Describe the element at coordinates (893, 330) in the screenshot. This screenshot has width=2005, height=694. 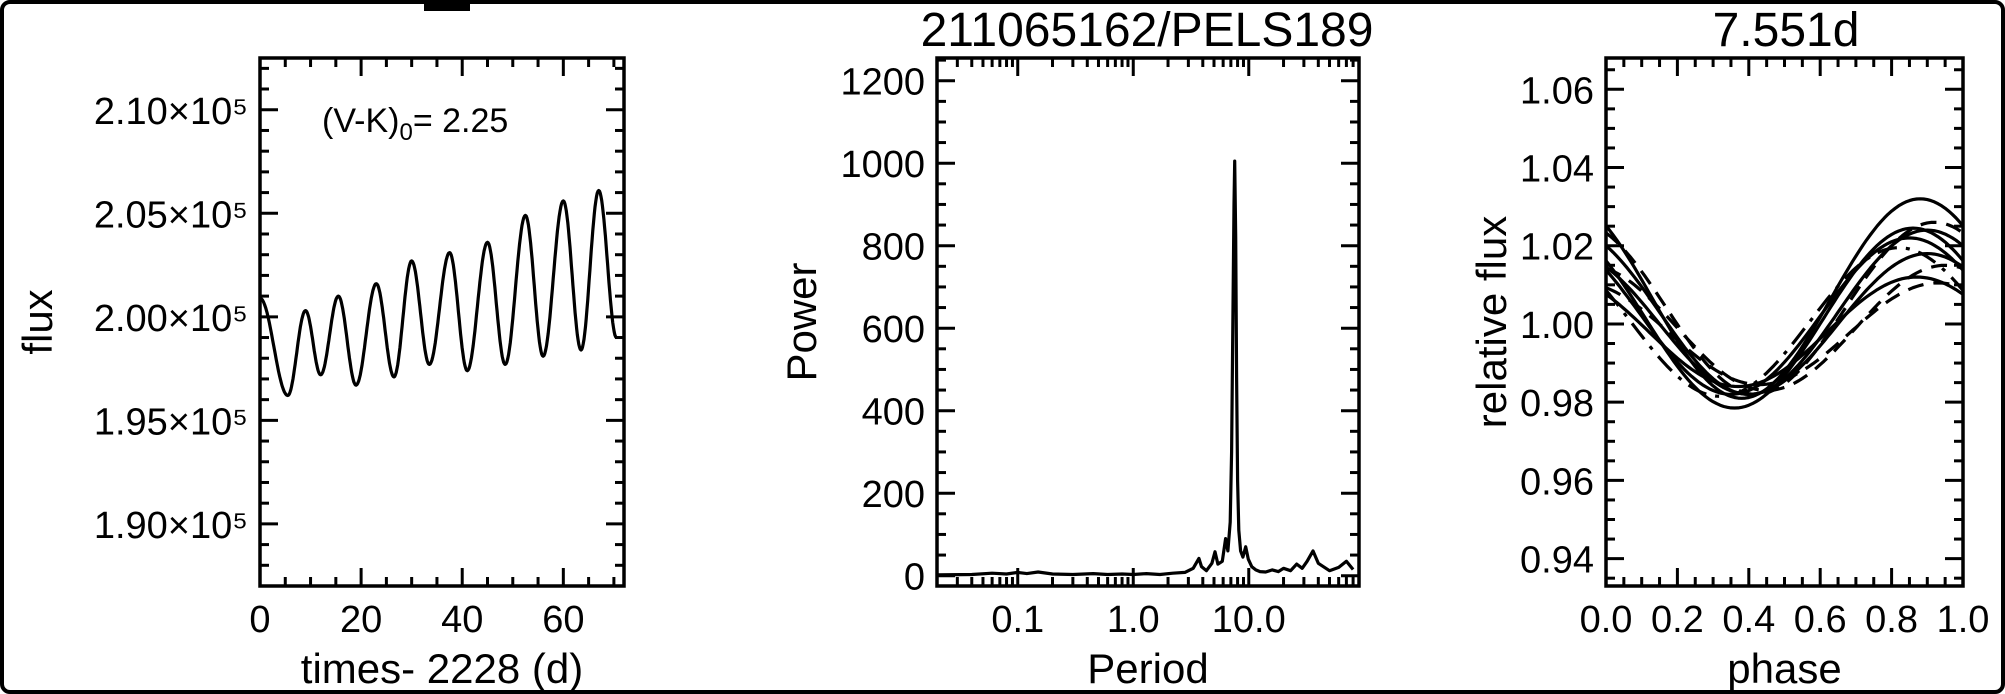
I see `svg-text: 600` at that location.